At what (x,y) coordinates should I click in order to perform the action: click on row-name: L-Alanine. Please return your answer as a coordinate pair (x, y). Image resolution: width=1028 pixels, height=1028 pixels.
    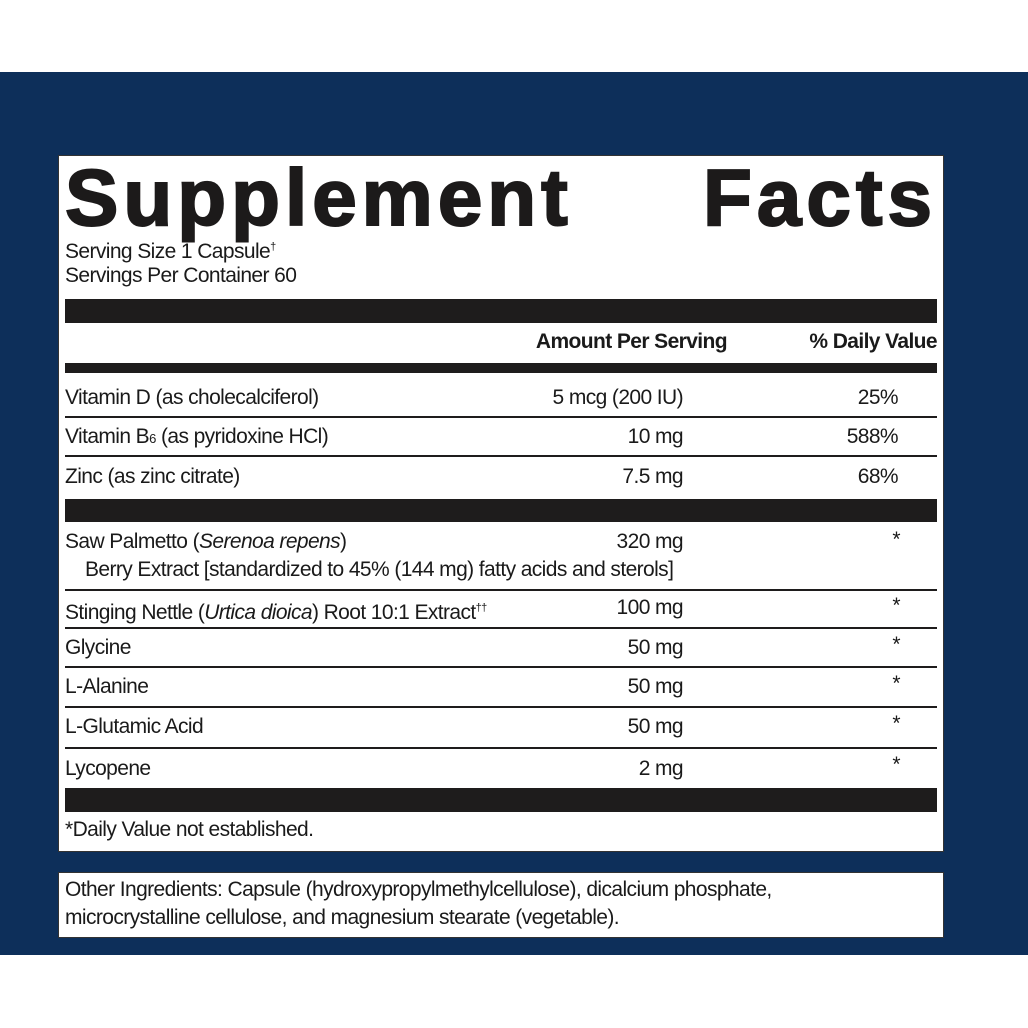
    Looking at the image, I should click on (107, 686).